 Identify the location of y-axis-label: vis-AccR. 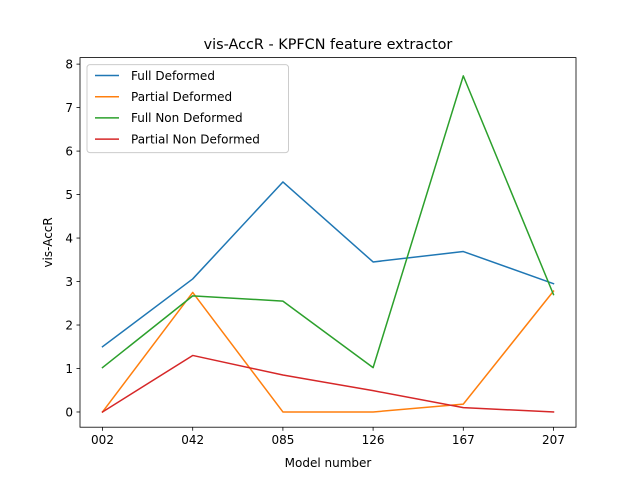
(48, 242).